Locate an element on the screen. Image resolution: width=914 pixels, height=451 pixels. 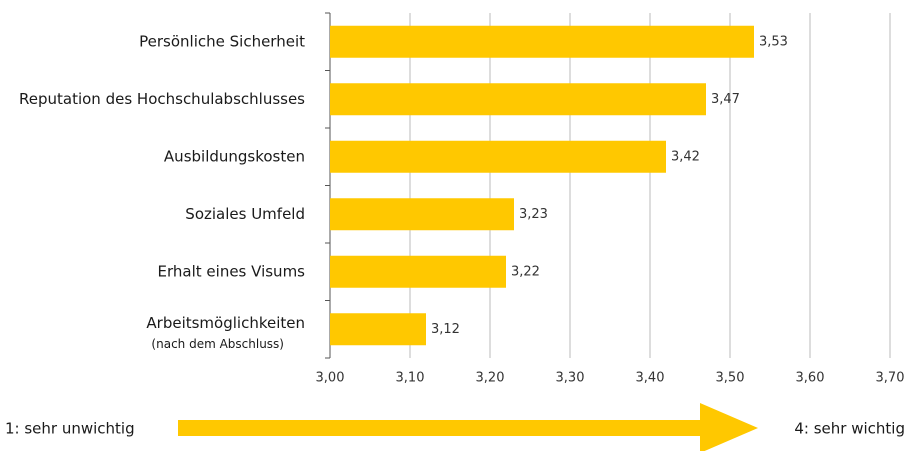
value-label: 3,23 is located at coordinates (533, 214).